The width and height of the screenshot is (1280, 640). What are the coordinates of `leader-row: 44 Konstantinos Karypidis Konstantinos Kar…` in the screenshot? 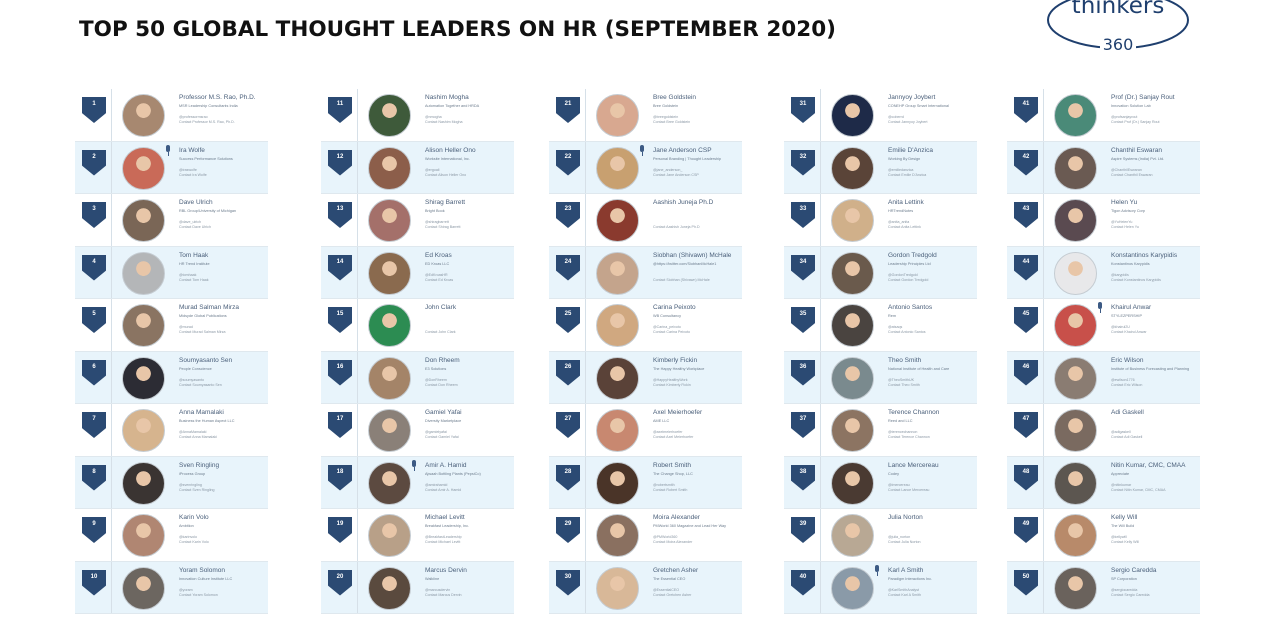 It's located at (1103, 272).